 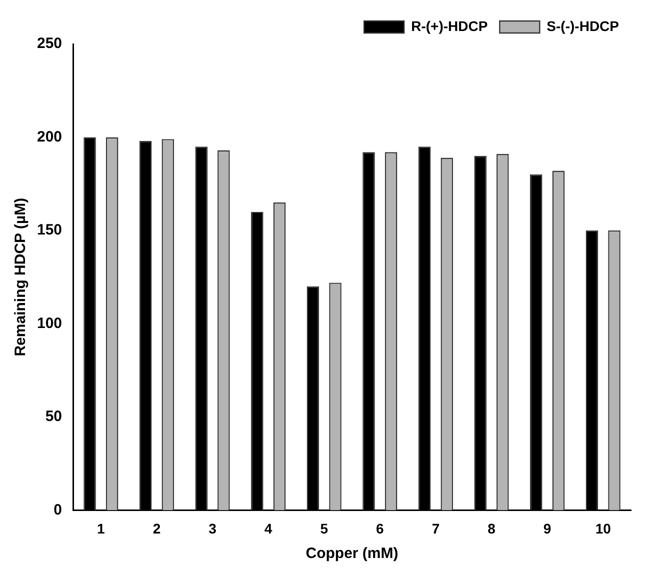 I want to click on x-tick-label: 3, so click(x=212, y=528).